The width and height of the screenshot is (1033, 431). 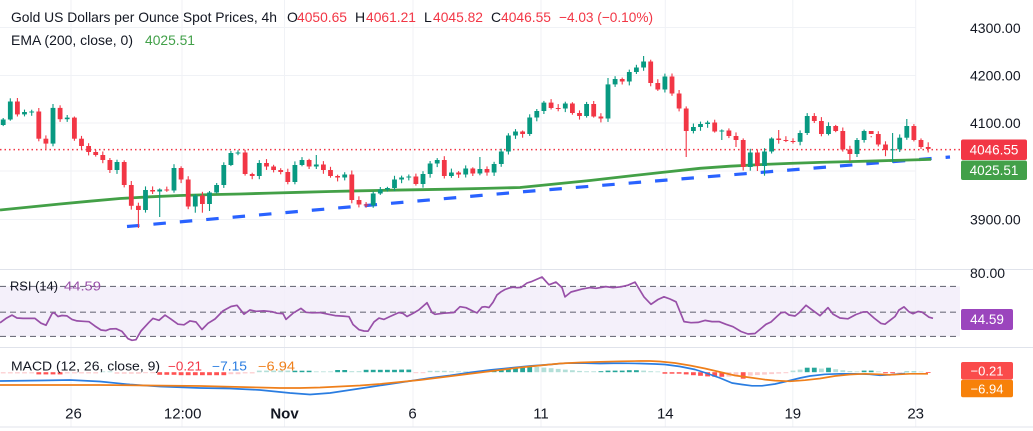 I want to click on svg-text: −4.03 (−0.10%), so click(x=606, y=17).